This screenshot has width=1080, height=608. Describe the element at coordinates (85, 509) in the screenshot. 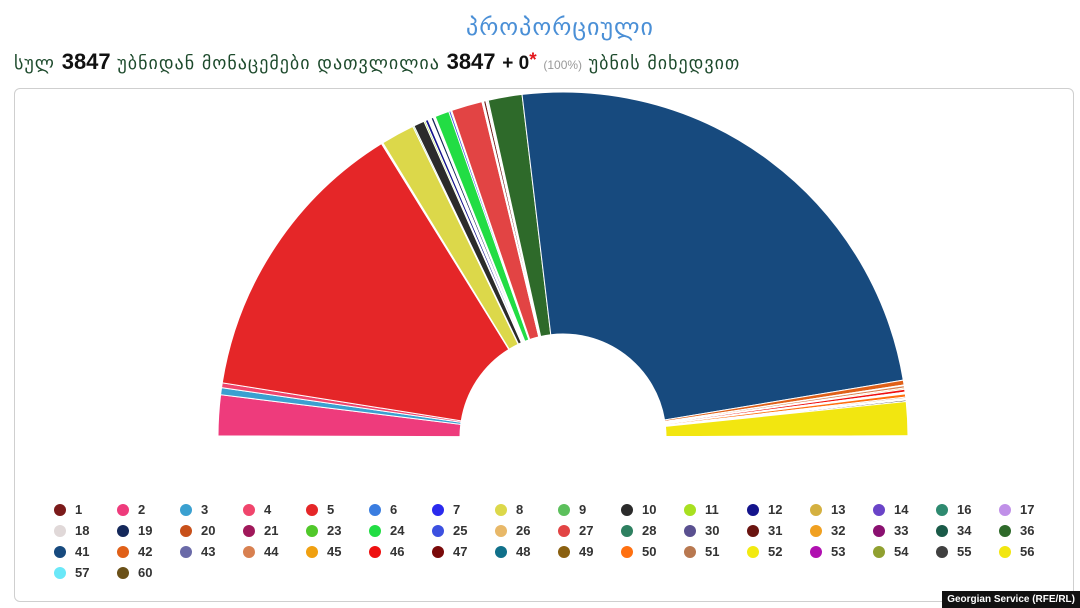

I see `legend-item-1: 1` at that location.